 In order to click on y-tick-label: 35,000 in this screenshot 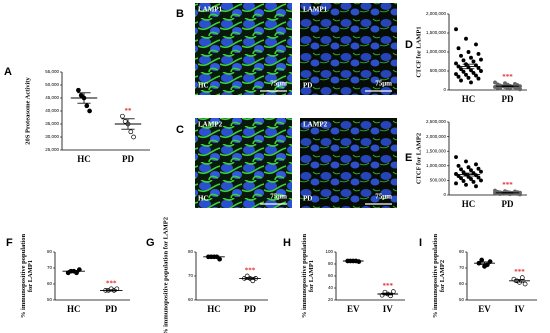, I will do `click(52, 123)`.